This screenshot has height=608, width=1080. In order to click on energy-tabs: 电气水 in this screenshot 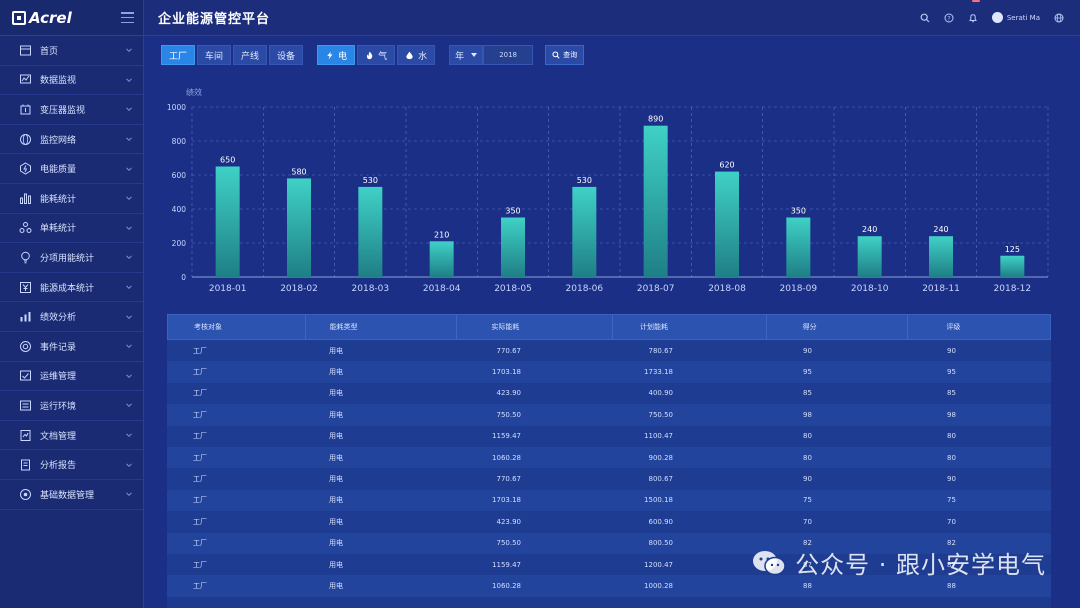, I will do `click(377, 55)`.